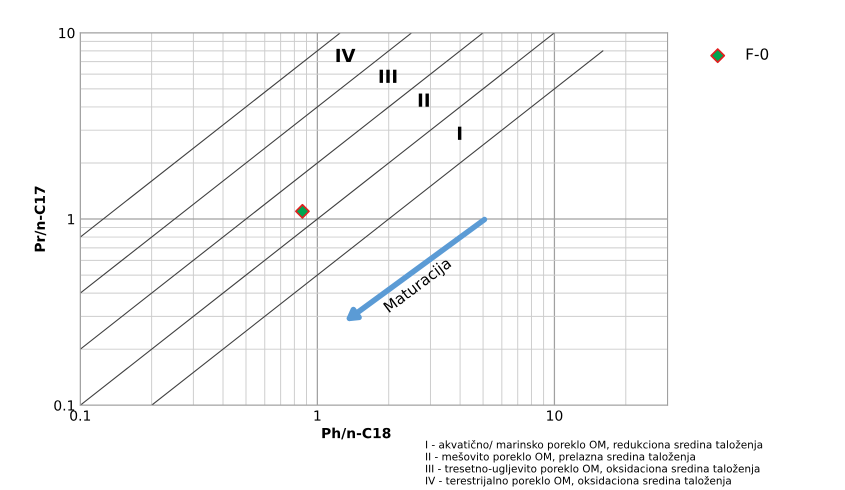  Describe the element at coordinates (388, 76) in the screenshot. I see `annotation: III` at that location.